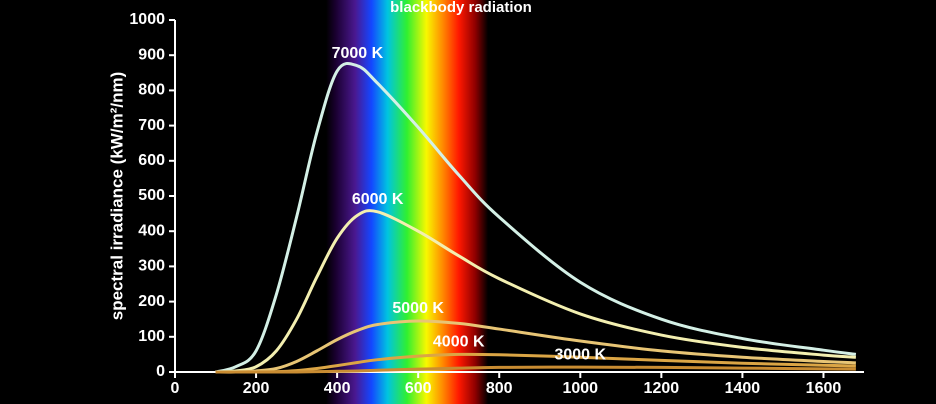  Describe the element at coordinates (378, 199) in the screenshot. I see `curve-label: 6000 K` at that location.